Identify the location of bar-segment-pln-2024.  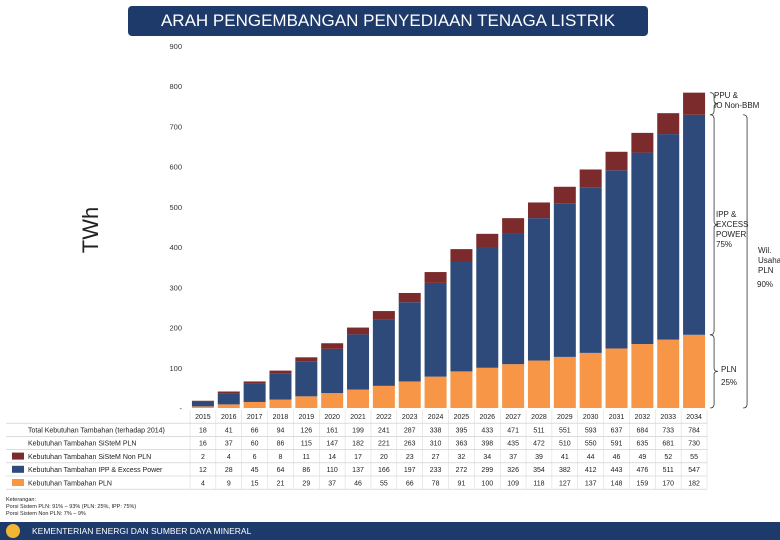
(435, 392).